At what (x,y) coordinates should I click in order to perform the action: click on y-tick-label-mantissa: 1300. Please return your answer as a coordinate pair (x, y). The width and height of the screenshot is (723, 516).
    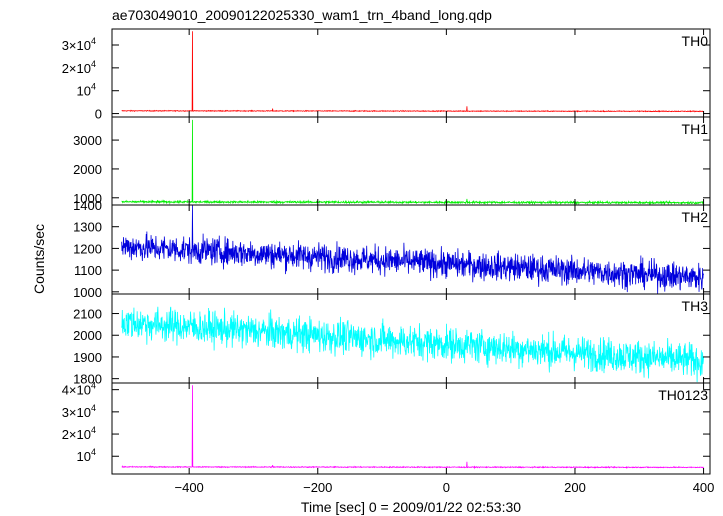
    Looking at the image, I should click on (87, 227).